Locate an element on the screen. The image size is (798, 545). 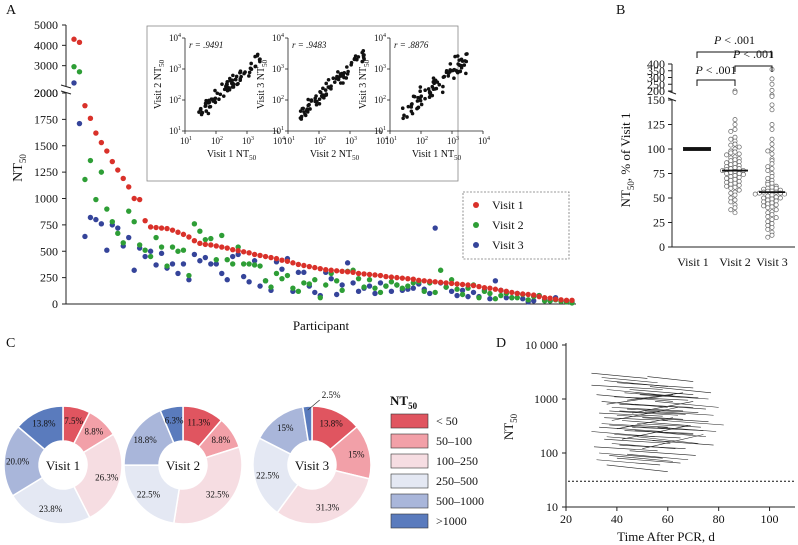
inset-x-tick-label: 10⁴ is located at coordinates (279, 141).